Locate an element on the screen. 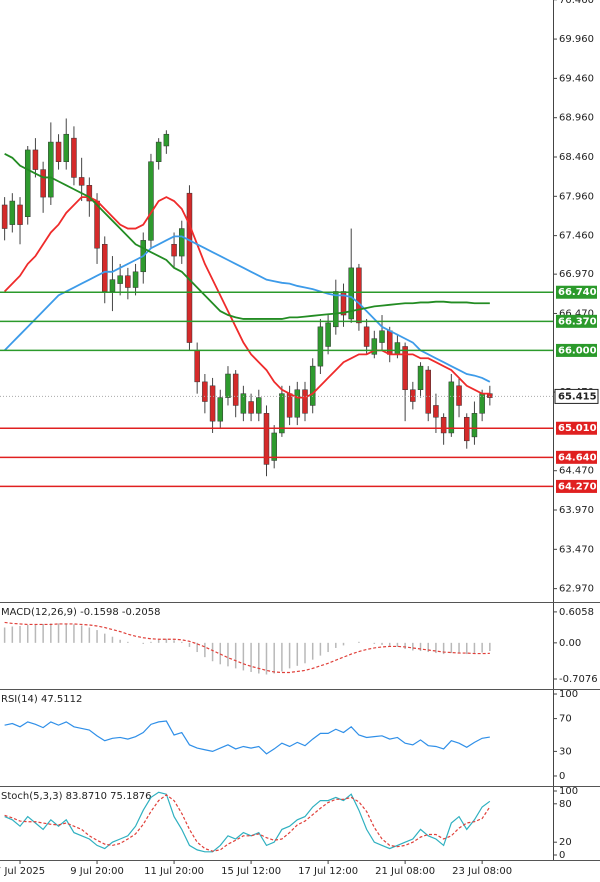  x-tick-label: 23 Jul 08:00 is located at coordinates (482, 871).